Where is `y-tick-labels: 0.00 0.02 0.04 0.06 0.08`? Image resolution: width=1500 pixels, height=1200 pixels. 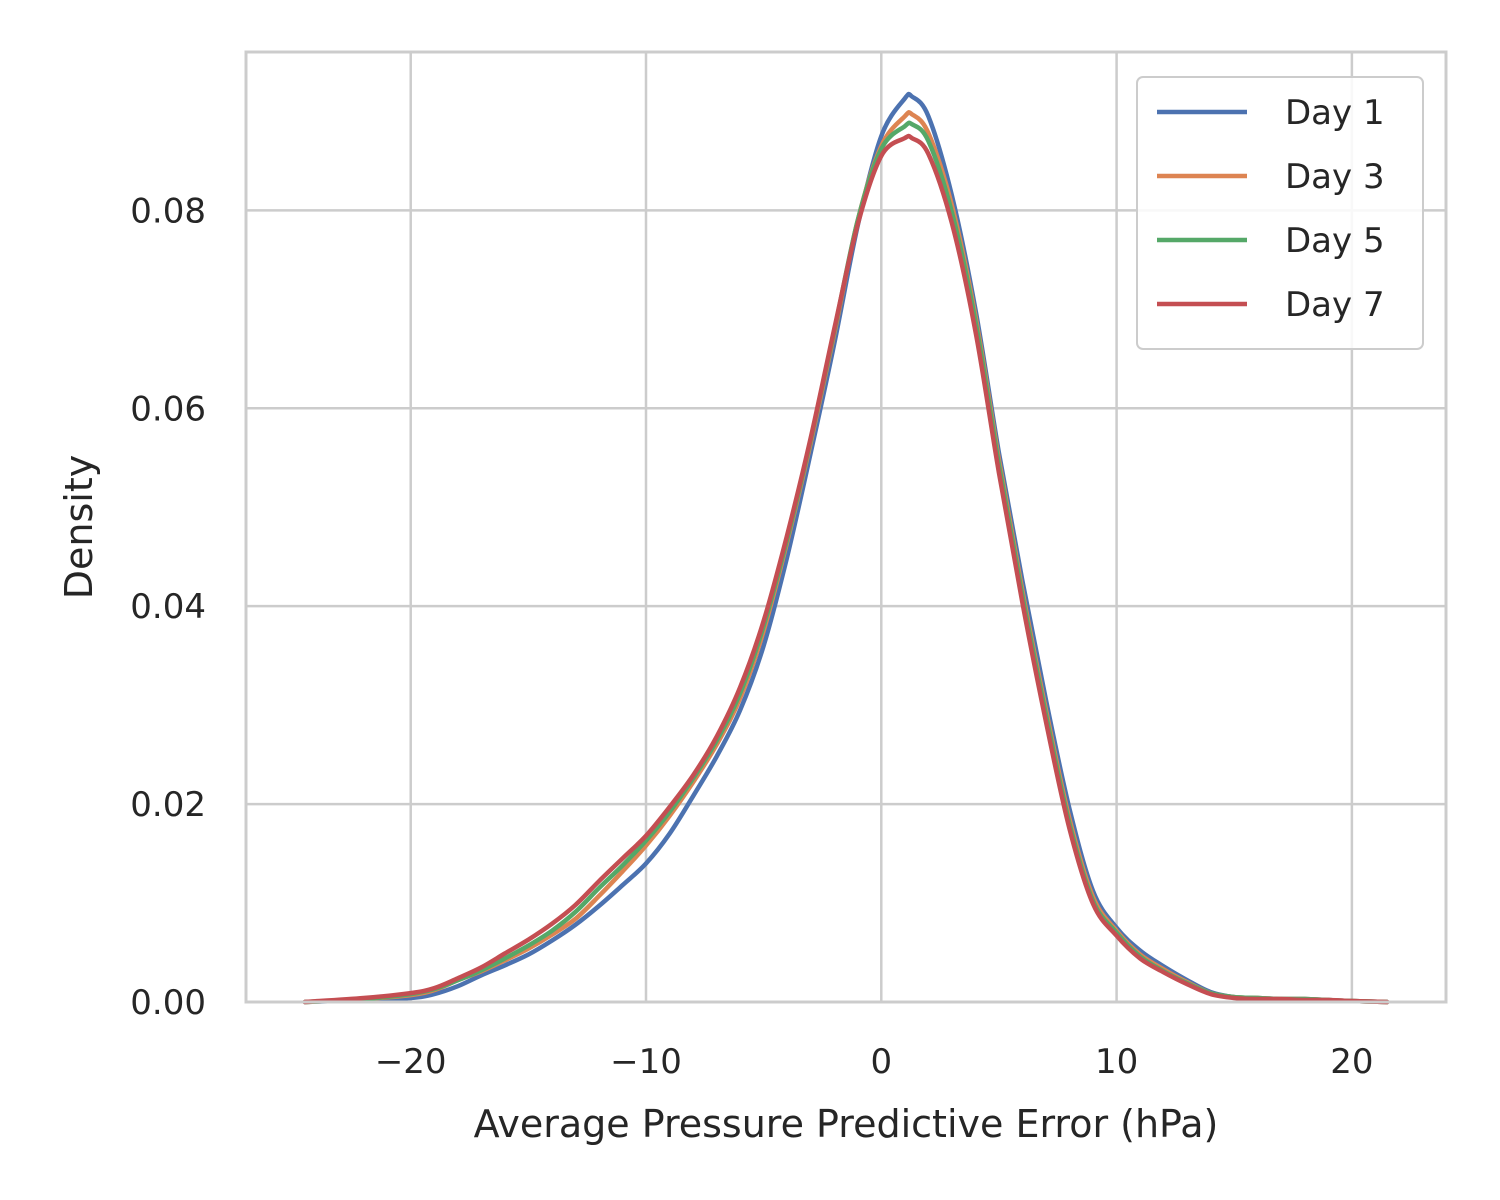
y-tick-labels: 0.00 0.02 0.04 0.06 0.08 is located at coordinates (168, 607).